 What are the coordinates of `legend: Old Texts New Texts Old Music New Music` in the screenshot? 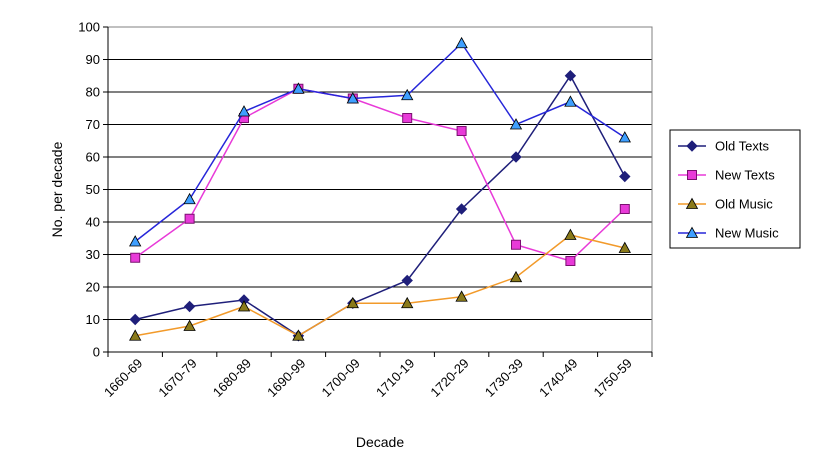 It's located at (735, 189).